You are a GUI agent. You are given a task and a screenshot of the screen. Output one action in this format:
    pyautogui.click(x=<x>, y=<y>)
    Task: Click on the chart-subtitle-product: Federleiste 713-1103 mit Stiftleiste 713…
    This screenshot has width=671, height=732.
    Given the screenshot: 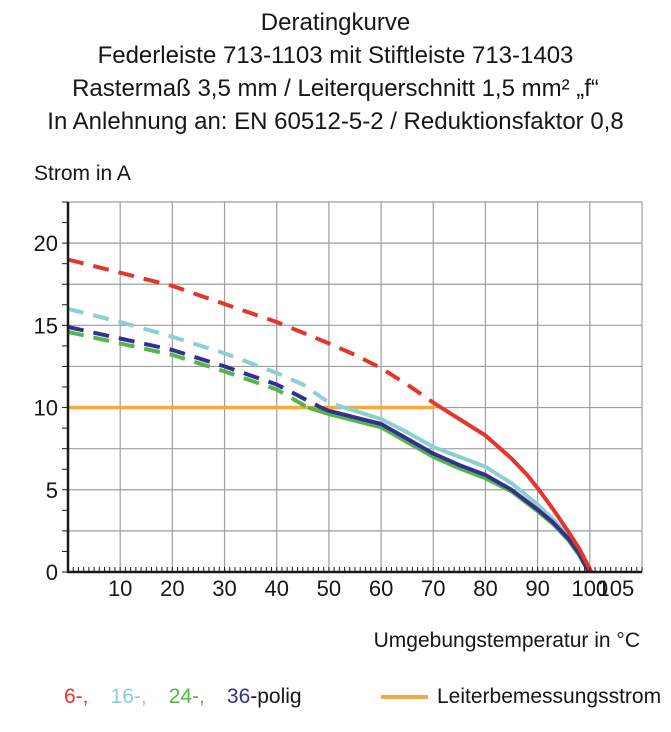 What is the action you would take?
    pyautogui.click(x=335, y=55)
    